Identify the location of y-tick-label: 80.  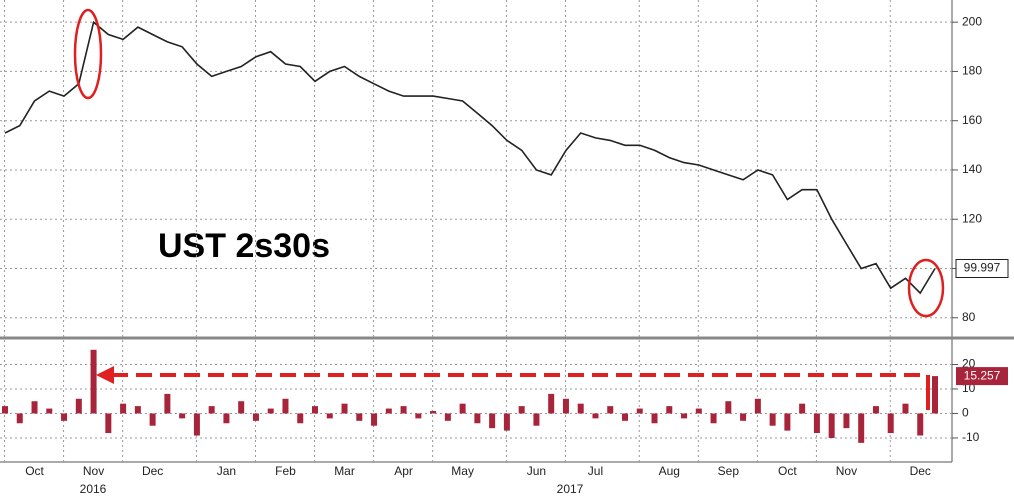
(969, 317).